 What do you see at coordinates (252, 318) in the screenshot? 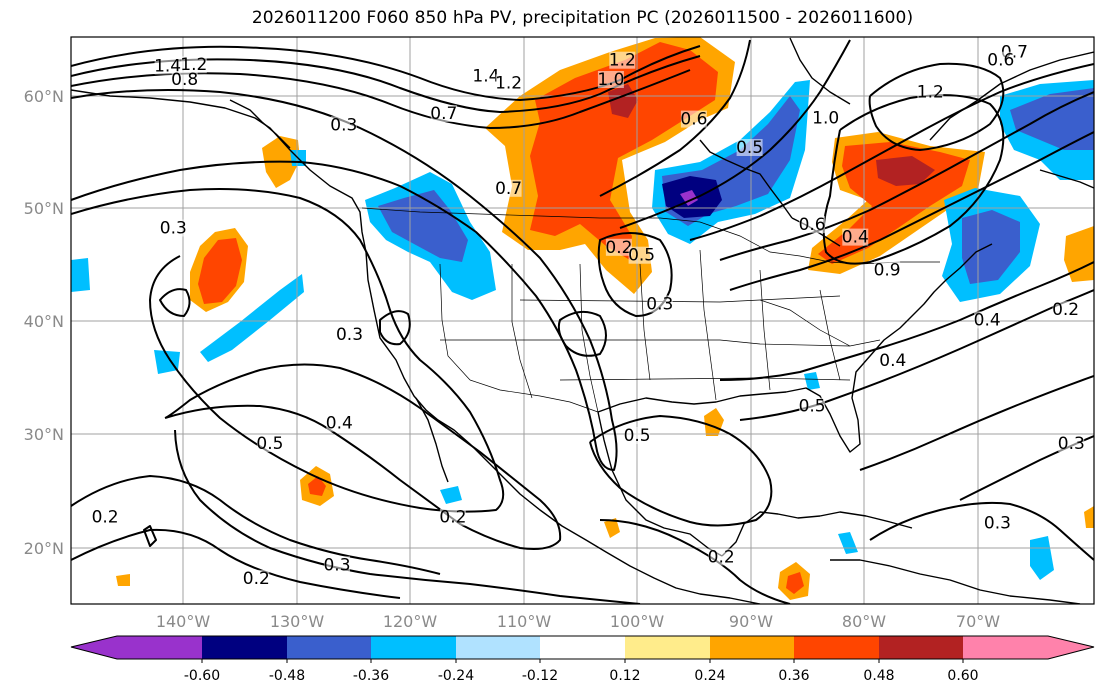
I see `negative-anomaly-pacific-streak` at bounding box center [252, 318].